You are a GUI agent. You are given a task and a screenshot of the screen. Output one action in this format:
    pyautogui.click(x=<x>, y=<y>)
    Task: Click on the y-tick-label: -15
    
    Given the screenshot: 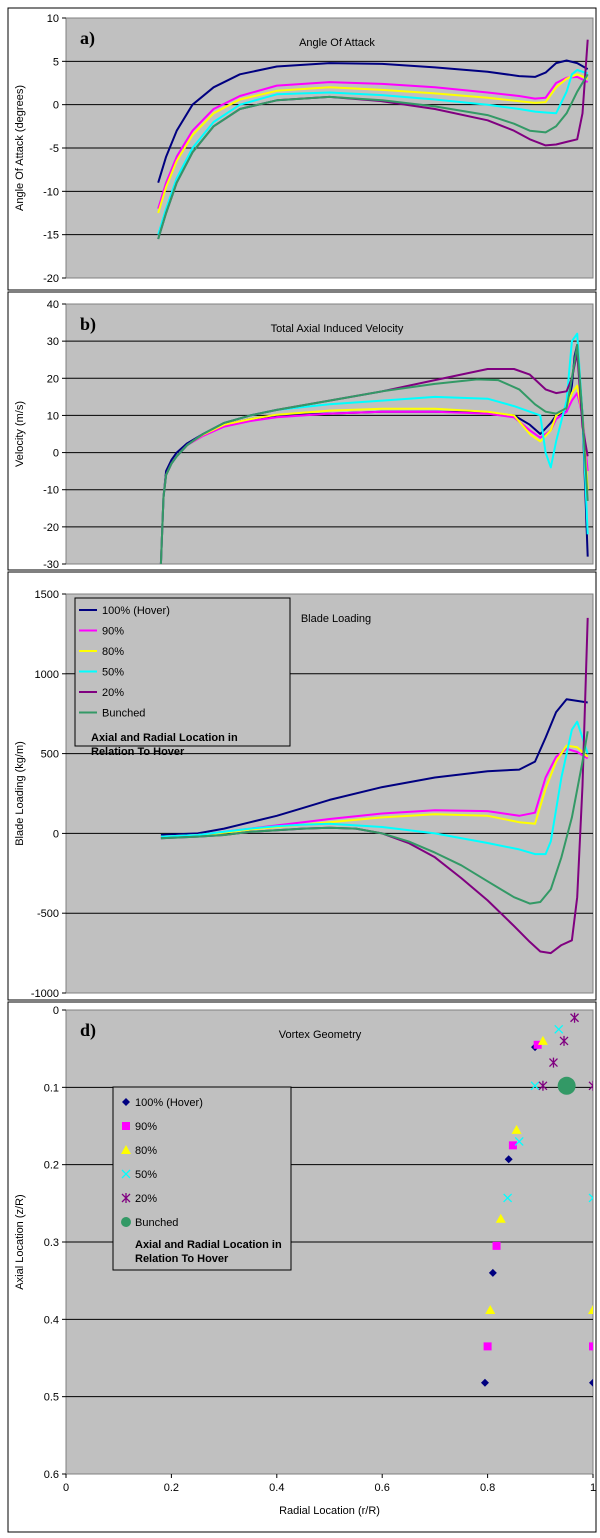 What is the action you would take?
    pyautogui.click(x=51, y=236)
    